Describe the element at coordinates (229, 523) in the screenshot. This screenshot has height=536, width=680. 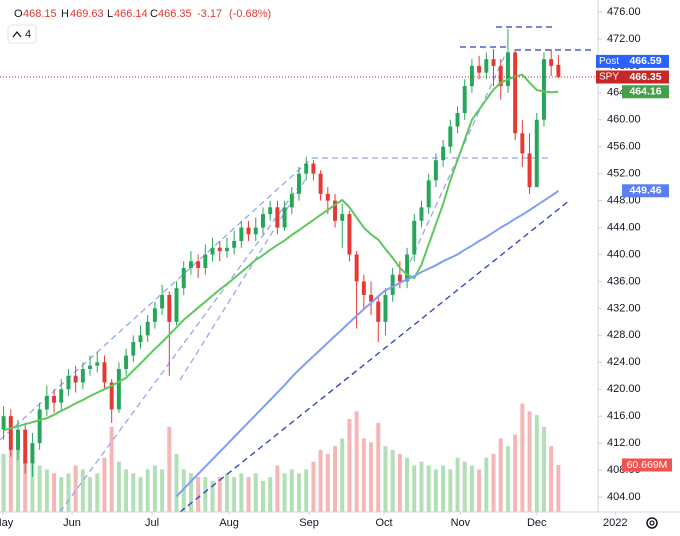
I see `x-tick-label: Aug` at that location.